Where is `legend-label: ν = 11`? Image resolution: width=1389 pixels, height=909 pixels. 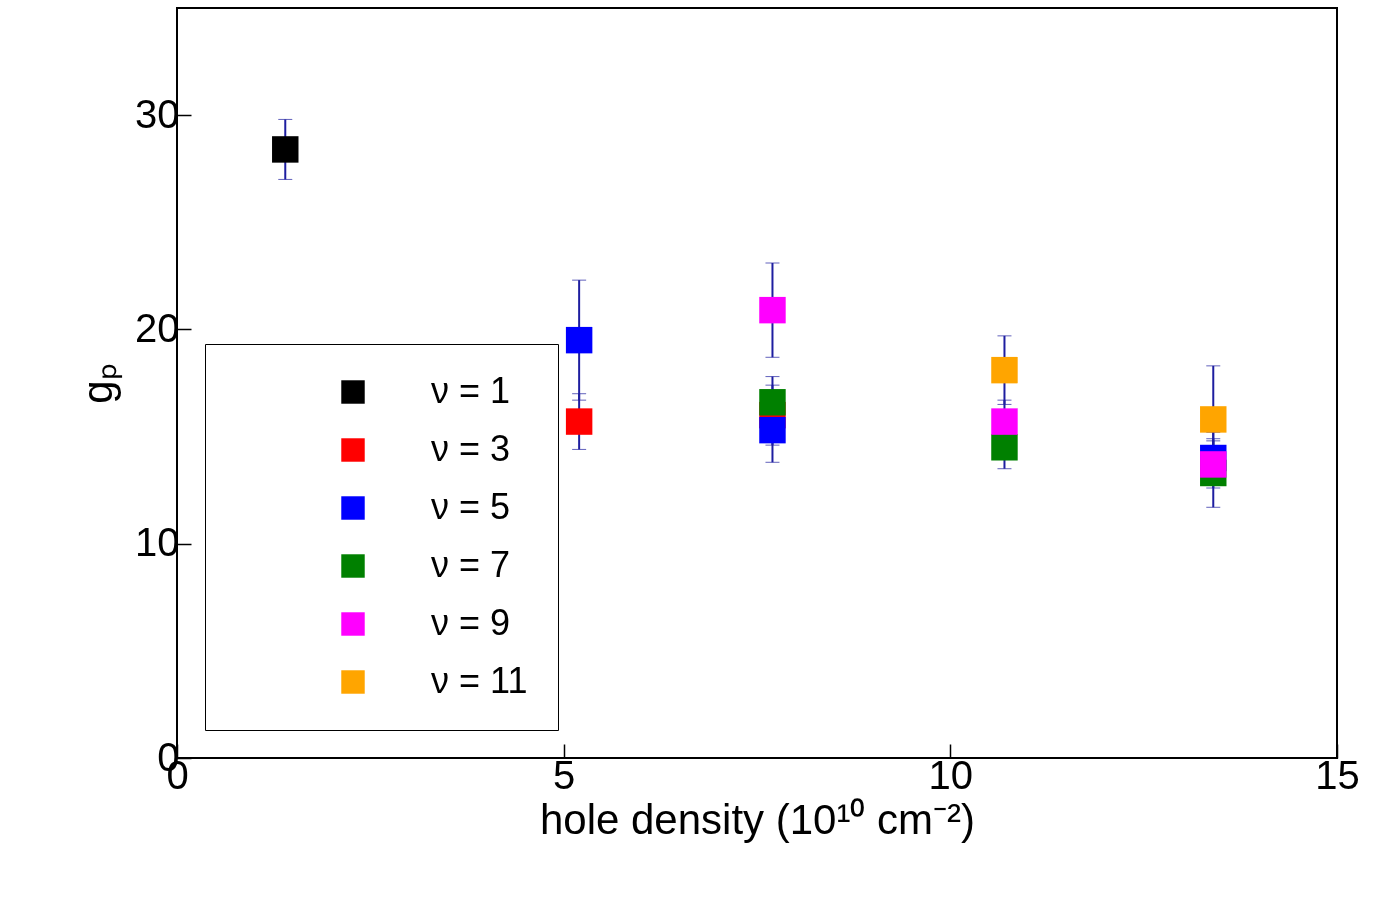
legend-label: ν = 11 is located at coordinates (479, 680).